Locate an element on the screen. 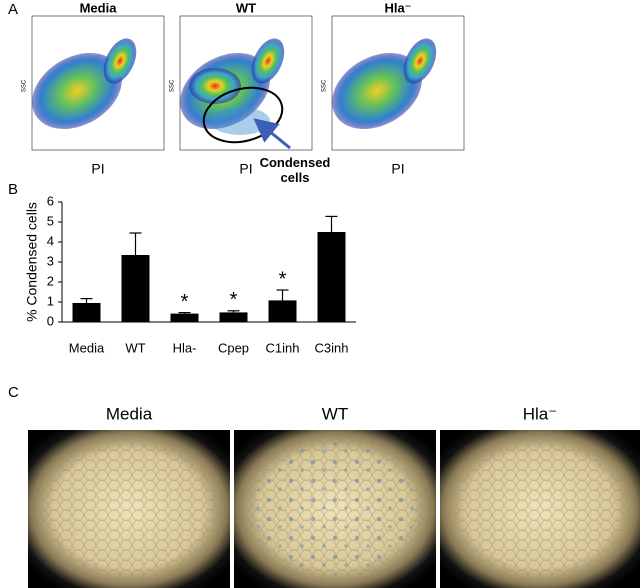 This screenshot has width=640, height=588. stained-cells is located at coordinates (335, 509).